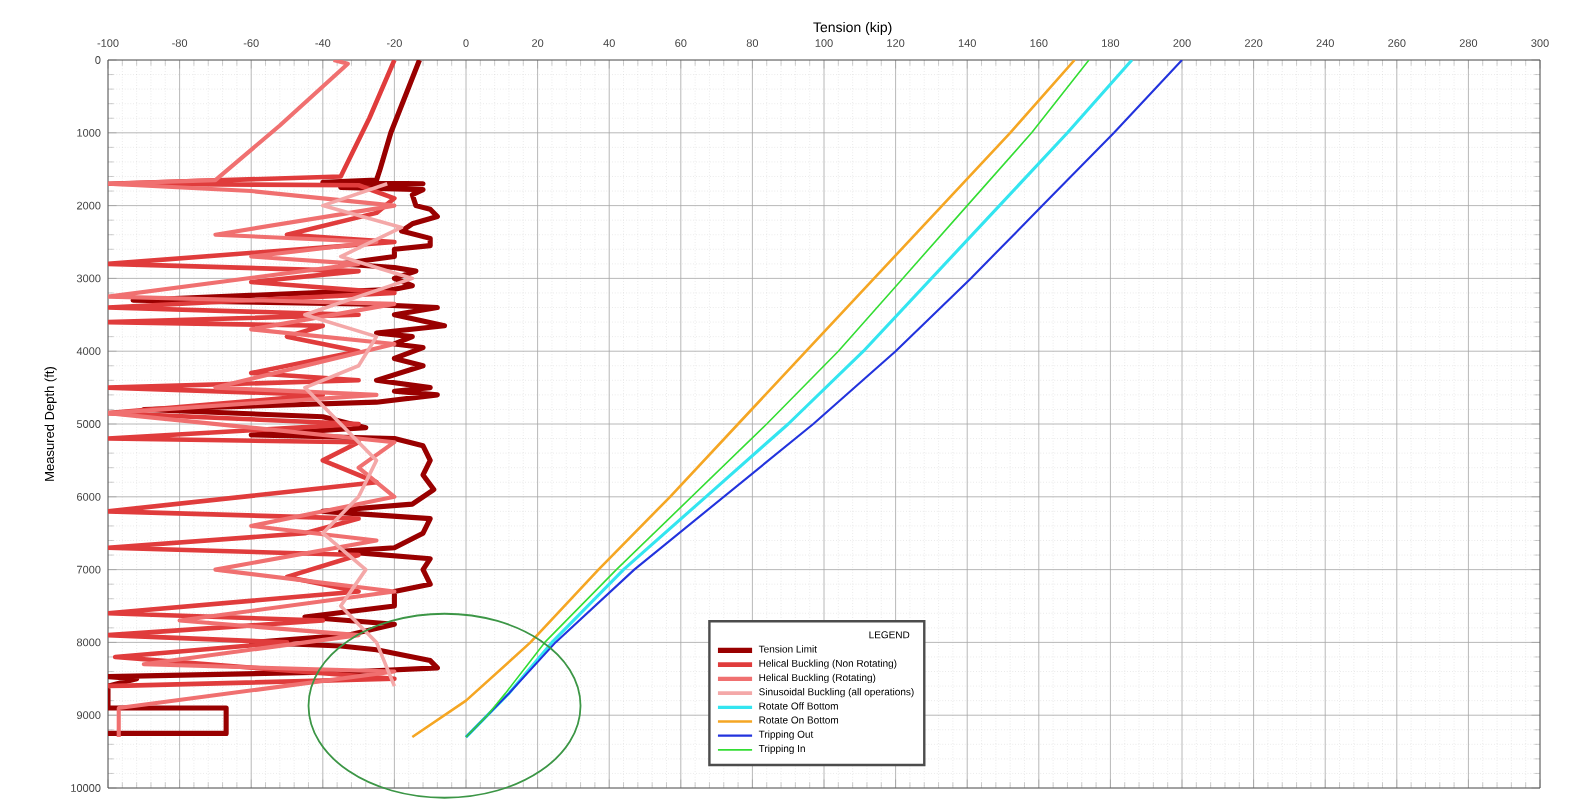 This screenshot has width=1575, height=804. What do you see at coordinates (394, 43) in the screenshot?
I see `x-tick-label: -20` at bounding box center [394, 43].